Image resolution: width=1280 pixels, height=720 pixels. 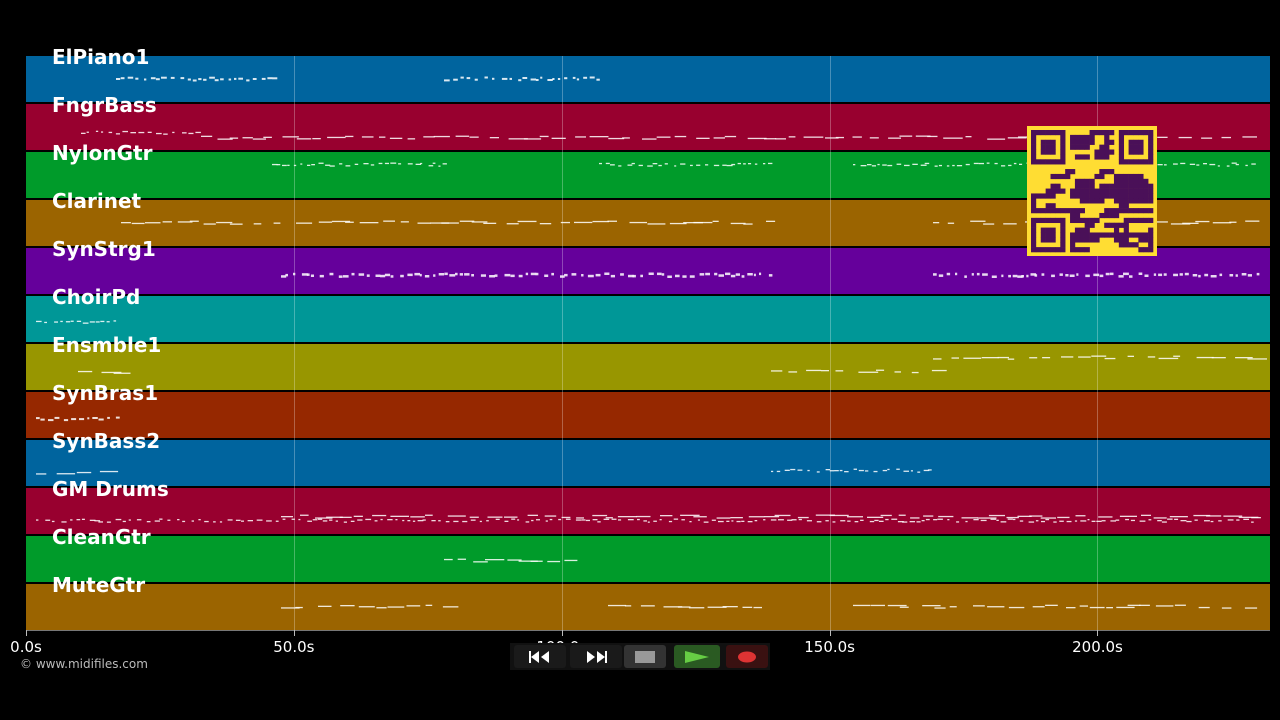 I want to click on track-lane-mutegtr: MuteGtr, so click(x=648, y=602).